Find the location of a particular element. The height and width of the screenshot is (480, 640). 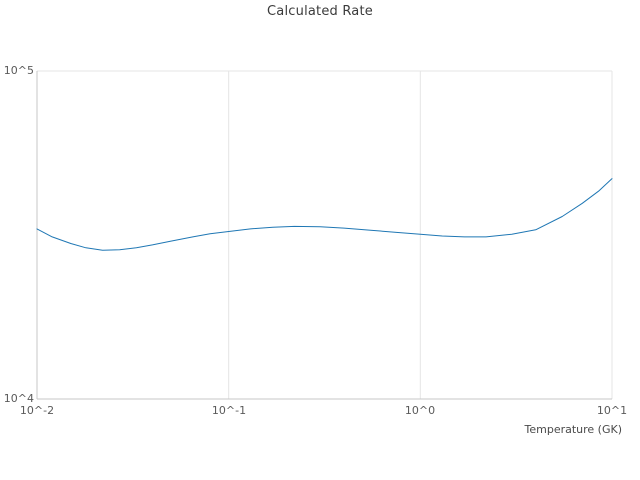

x-tick-1e-2: 10^-2 is located at coordinates (37, 410).